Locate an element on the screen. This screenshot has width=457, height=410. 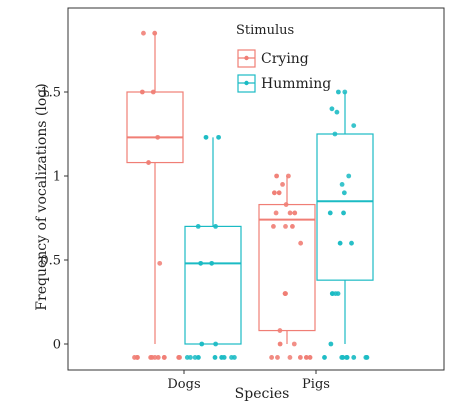
y-axis-title: Frequency of vocalizations (log) is located at coordinates (42, 196).